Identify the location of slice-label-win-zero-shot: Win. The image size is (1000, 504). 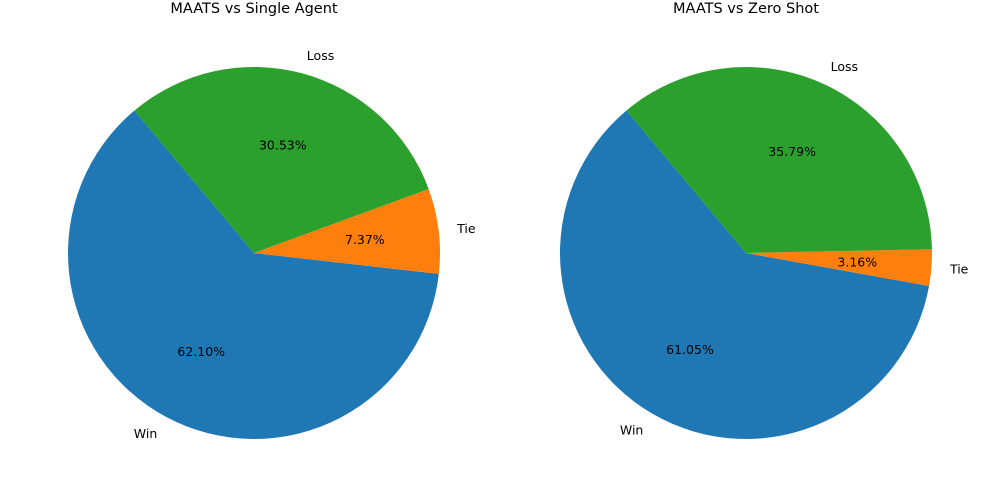
(631, 429).